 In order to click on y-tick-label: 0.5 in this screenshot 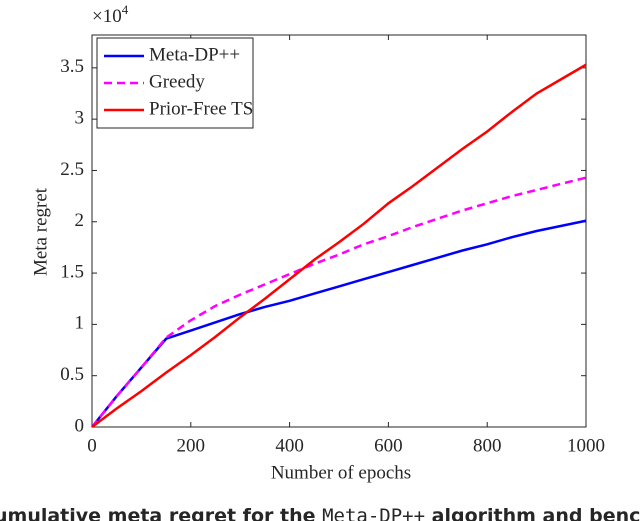, I will do `click(72, 374)`.